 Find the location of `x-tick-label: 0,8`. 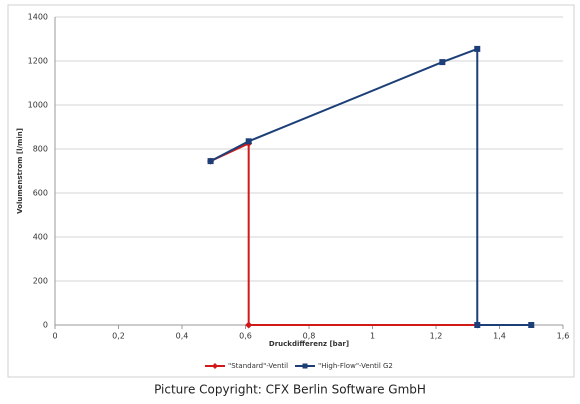

x-tick-label: 0,8 is located at coordinates (309, 336).